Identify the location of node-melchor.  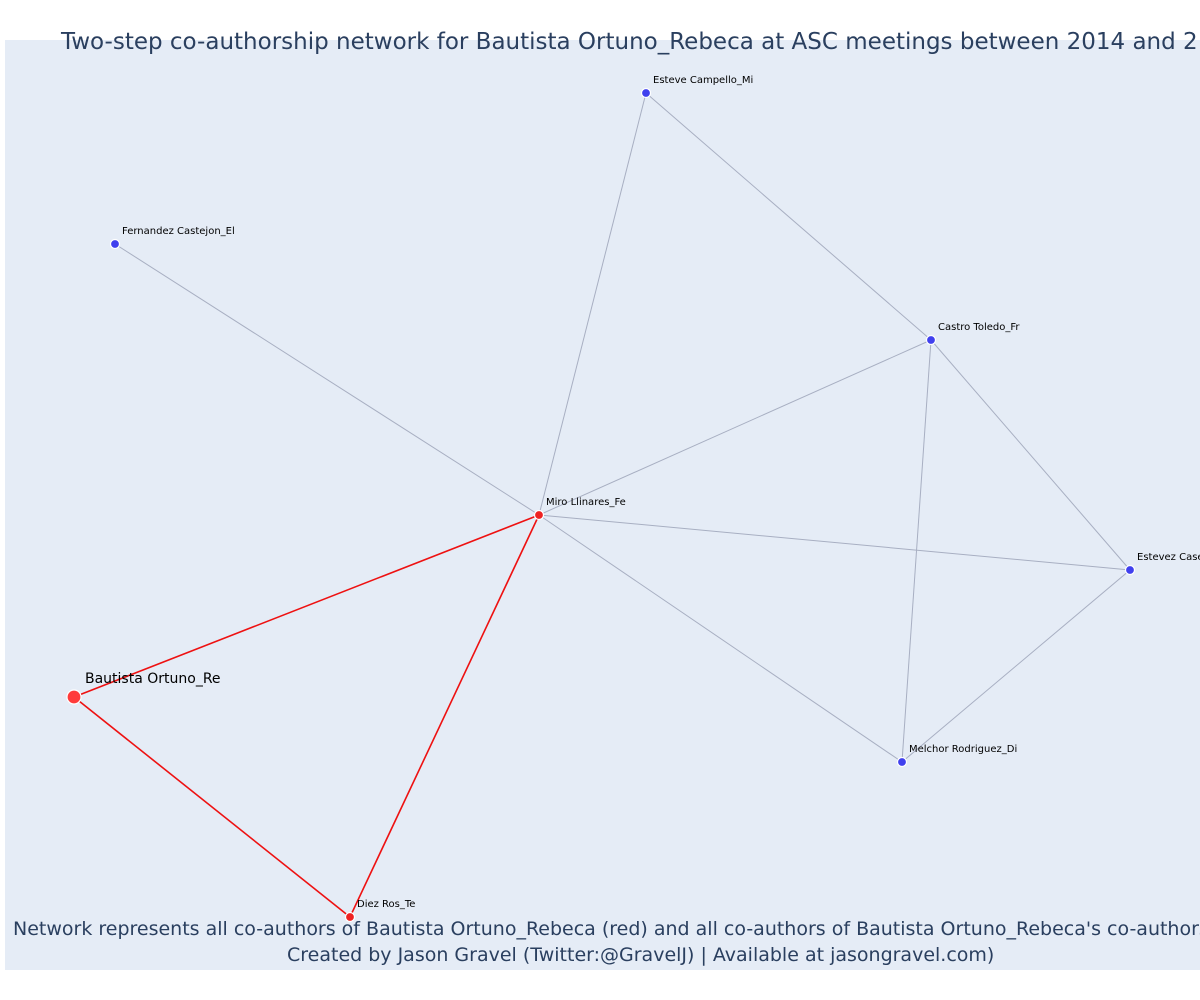
(902, 762).